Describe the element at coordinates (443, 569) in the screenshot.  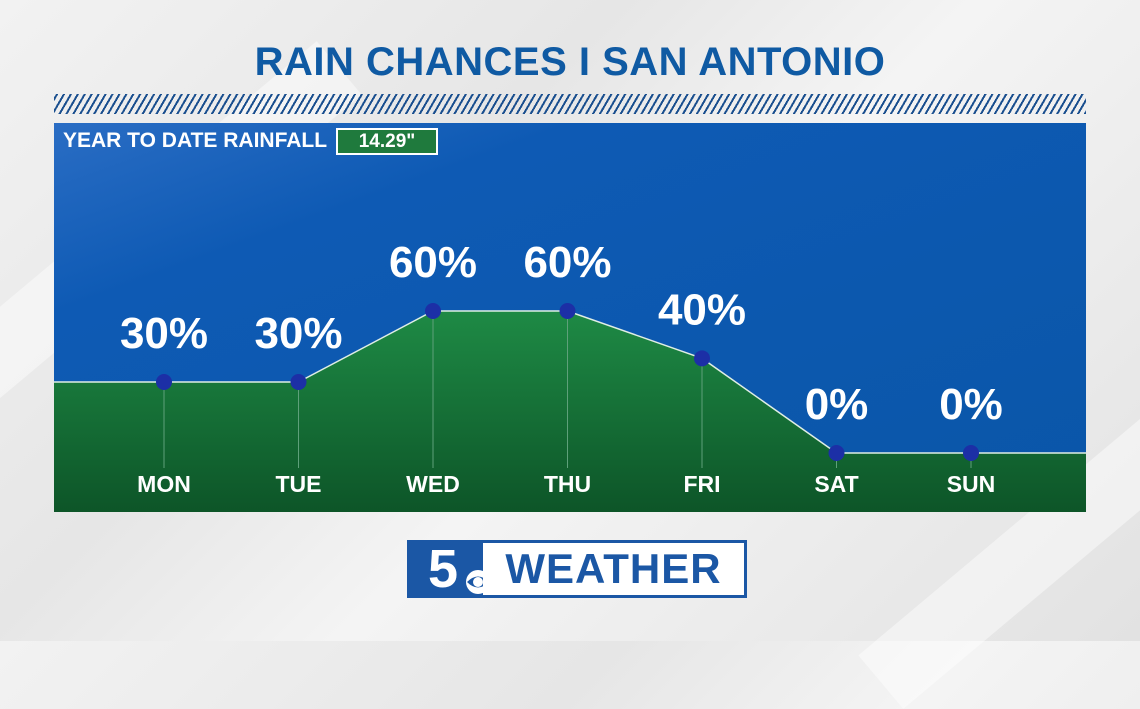
I see `logo-channel-number: 5` at that location.